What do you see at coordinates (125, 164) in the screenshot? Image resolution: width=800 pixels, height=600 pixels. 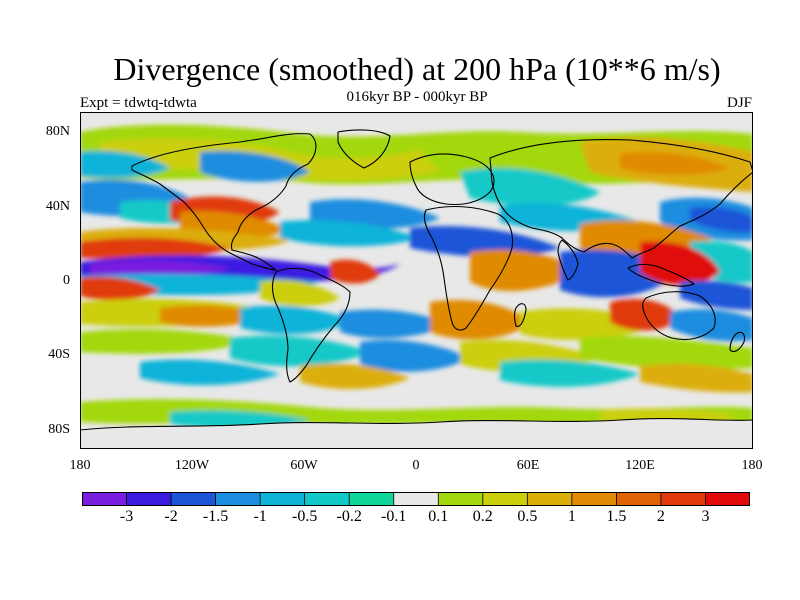 I see `field-north-cyan` at bounding box center [125, 164].